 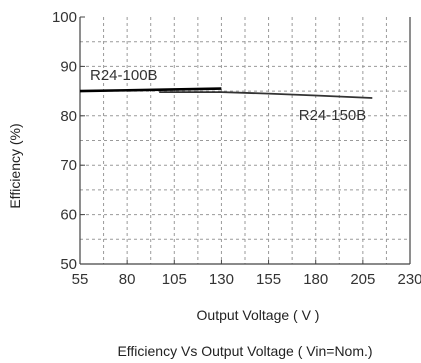 I want to click on y-tick-label: 60, so click(x=68, y=215).